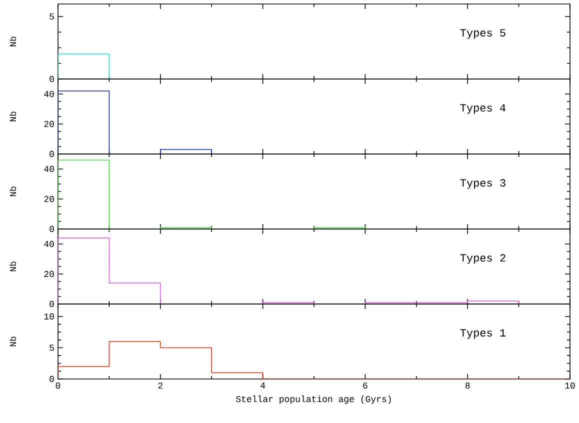 The width and height of the screenshot is (579, 423). What do you see at coordinates (263, 385) in the screenshot?
I see `x-tick-label: 4` at bounding box center [263, 385].